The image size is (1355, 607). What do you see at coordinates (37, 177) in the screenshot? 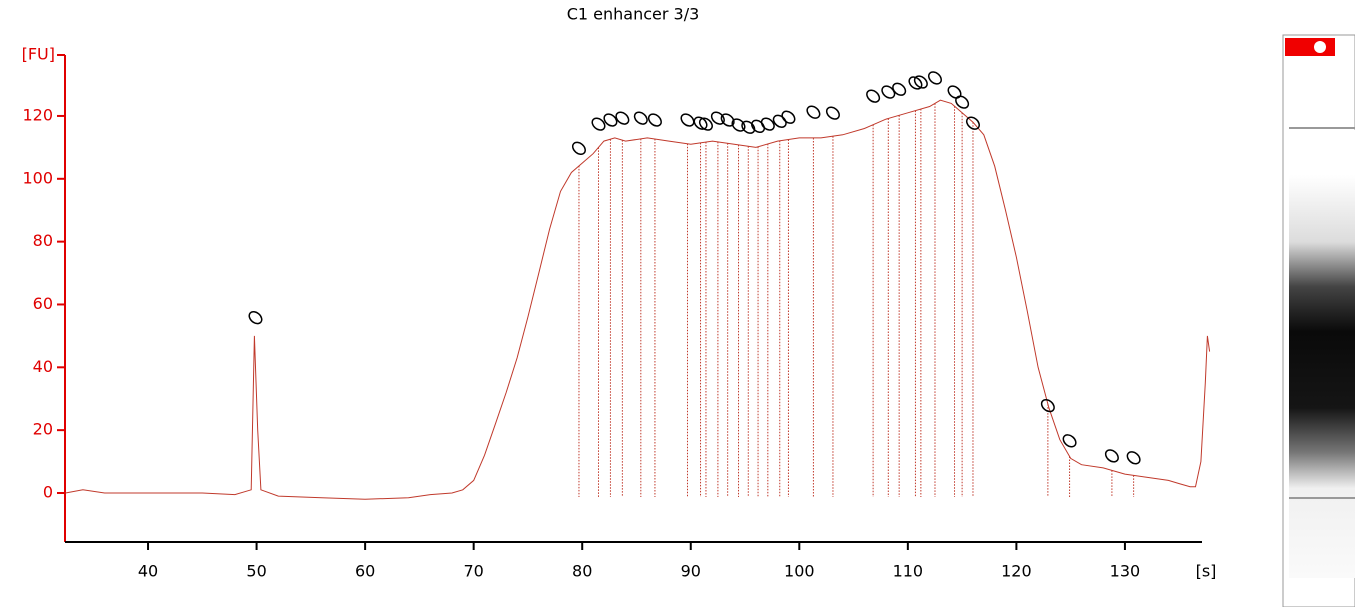
I see `y-tick-label: 100` at bounding box center [37, 177].